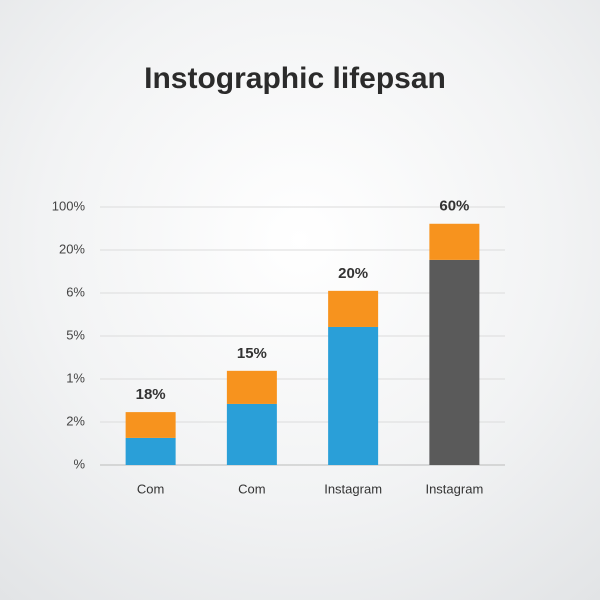 This screenshot has height=600, width=600. I want to click on y-tick-label: 1%, so click(75, 377).